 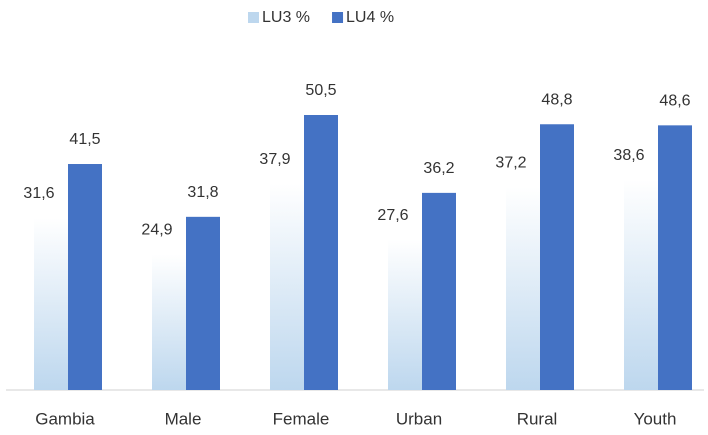 I want to click on data-label: 48,6, so click(x=674, y=101).